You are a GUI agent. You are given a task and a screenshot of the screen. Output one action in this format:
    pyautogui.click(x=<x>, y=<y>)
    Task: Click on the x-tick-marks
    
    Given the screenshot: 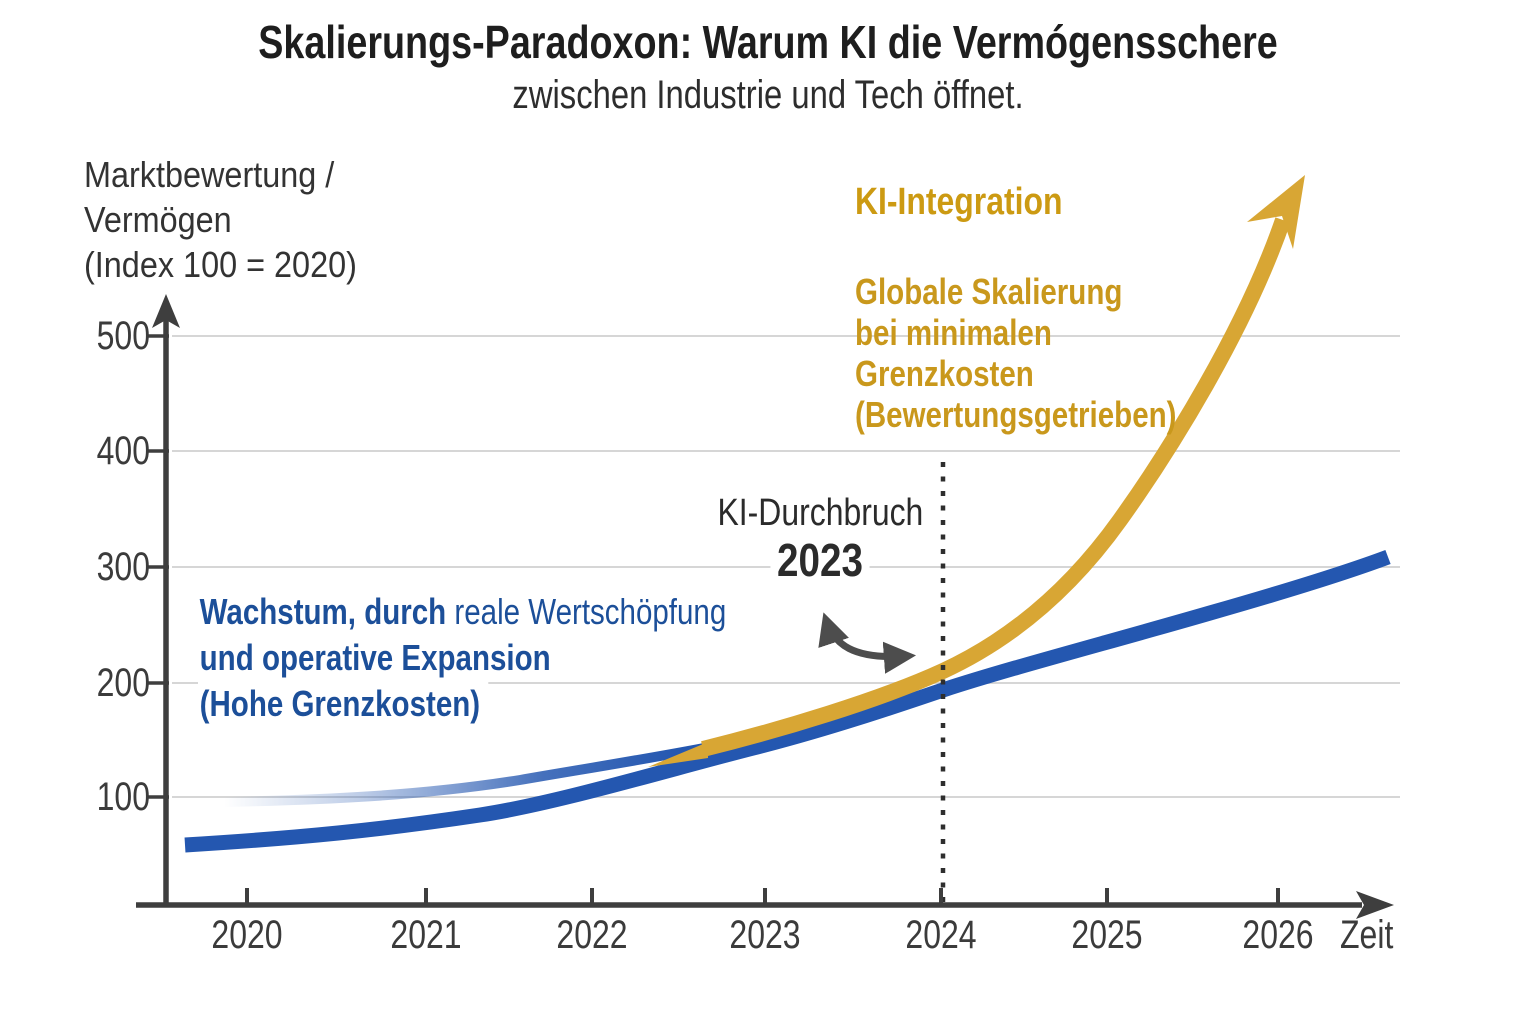 What is the action you would take?
    pyautogui.click(x=762, y=896)
    